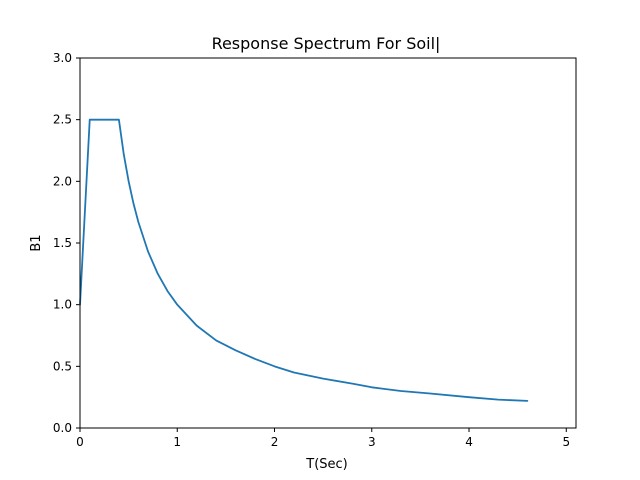 The width and height of the screenshot is (640, 480). I want to click on x-tick-label: 4, so click(469, 442).